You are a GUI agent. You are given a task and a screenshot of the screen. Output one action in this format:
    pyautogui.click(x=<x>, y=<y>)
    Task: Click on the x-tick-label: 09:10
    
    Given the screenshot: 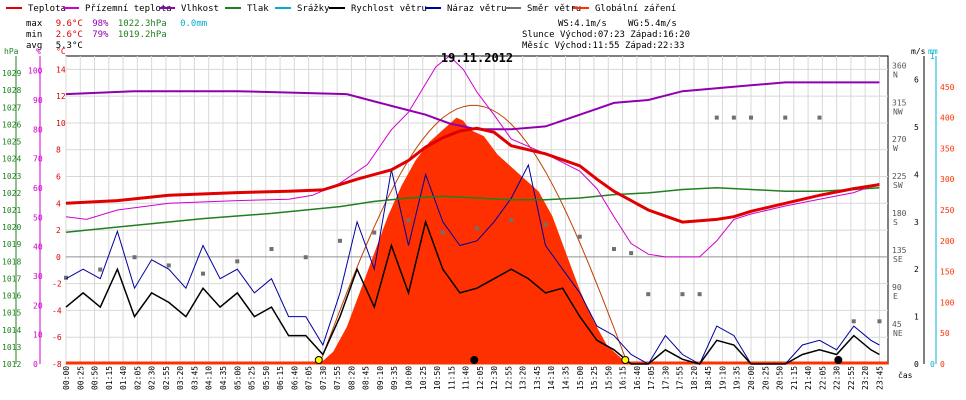 What is the action you would take?
    pyautogui.click(x=380, y=378)
    